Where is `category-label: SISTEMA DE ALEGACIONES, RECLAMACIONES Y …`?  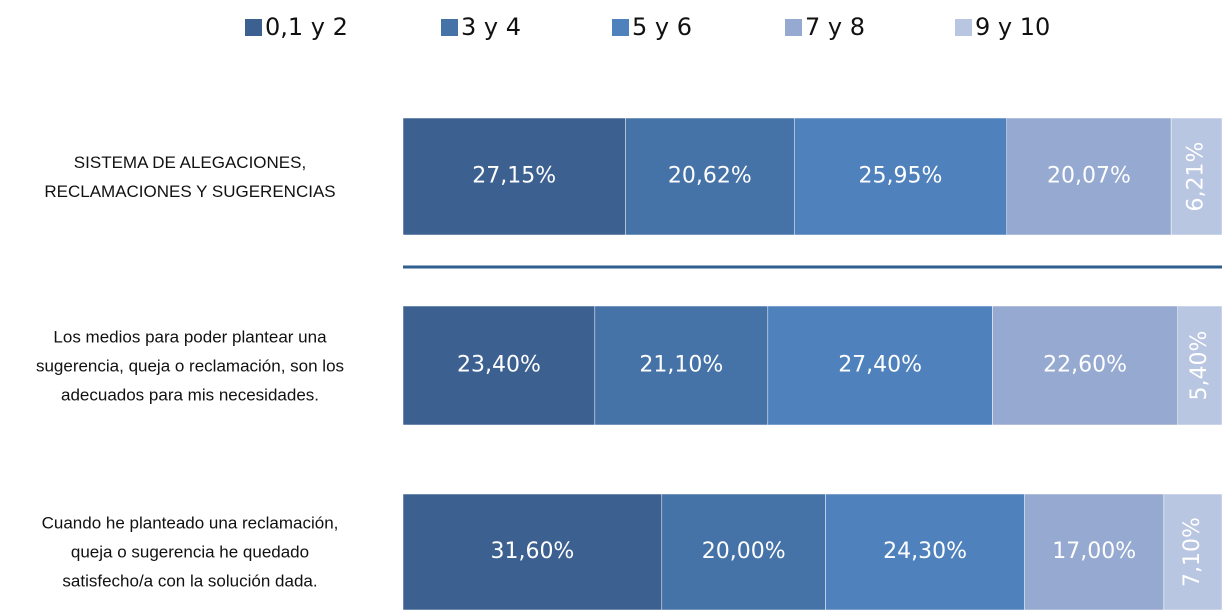
category-label: SISTEMA DE ALEGACIONES, RECLAMACIONES Y … is located at coordinates (190, 176).